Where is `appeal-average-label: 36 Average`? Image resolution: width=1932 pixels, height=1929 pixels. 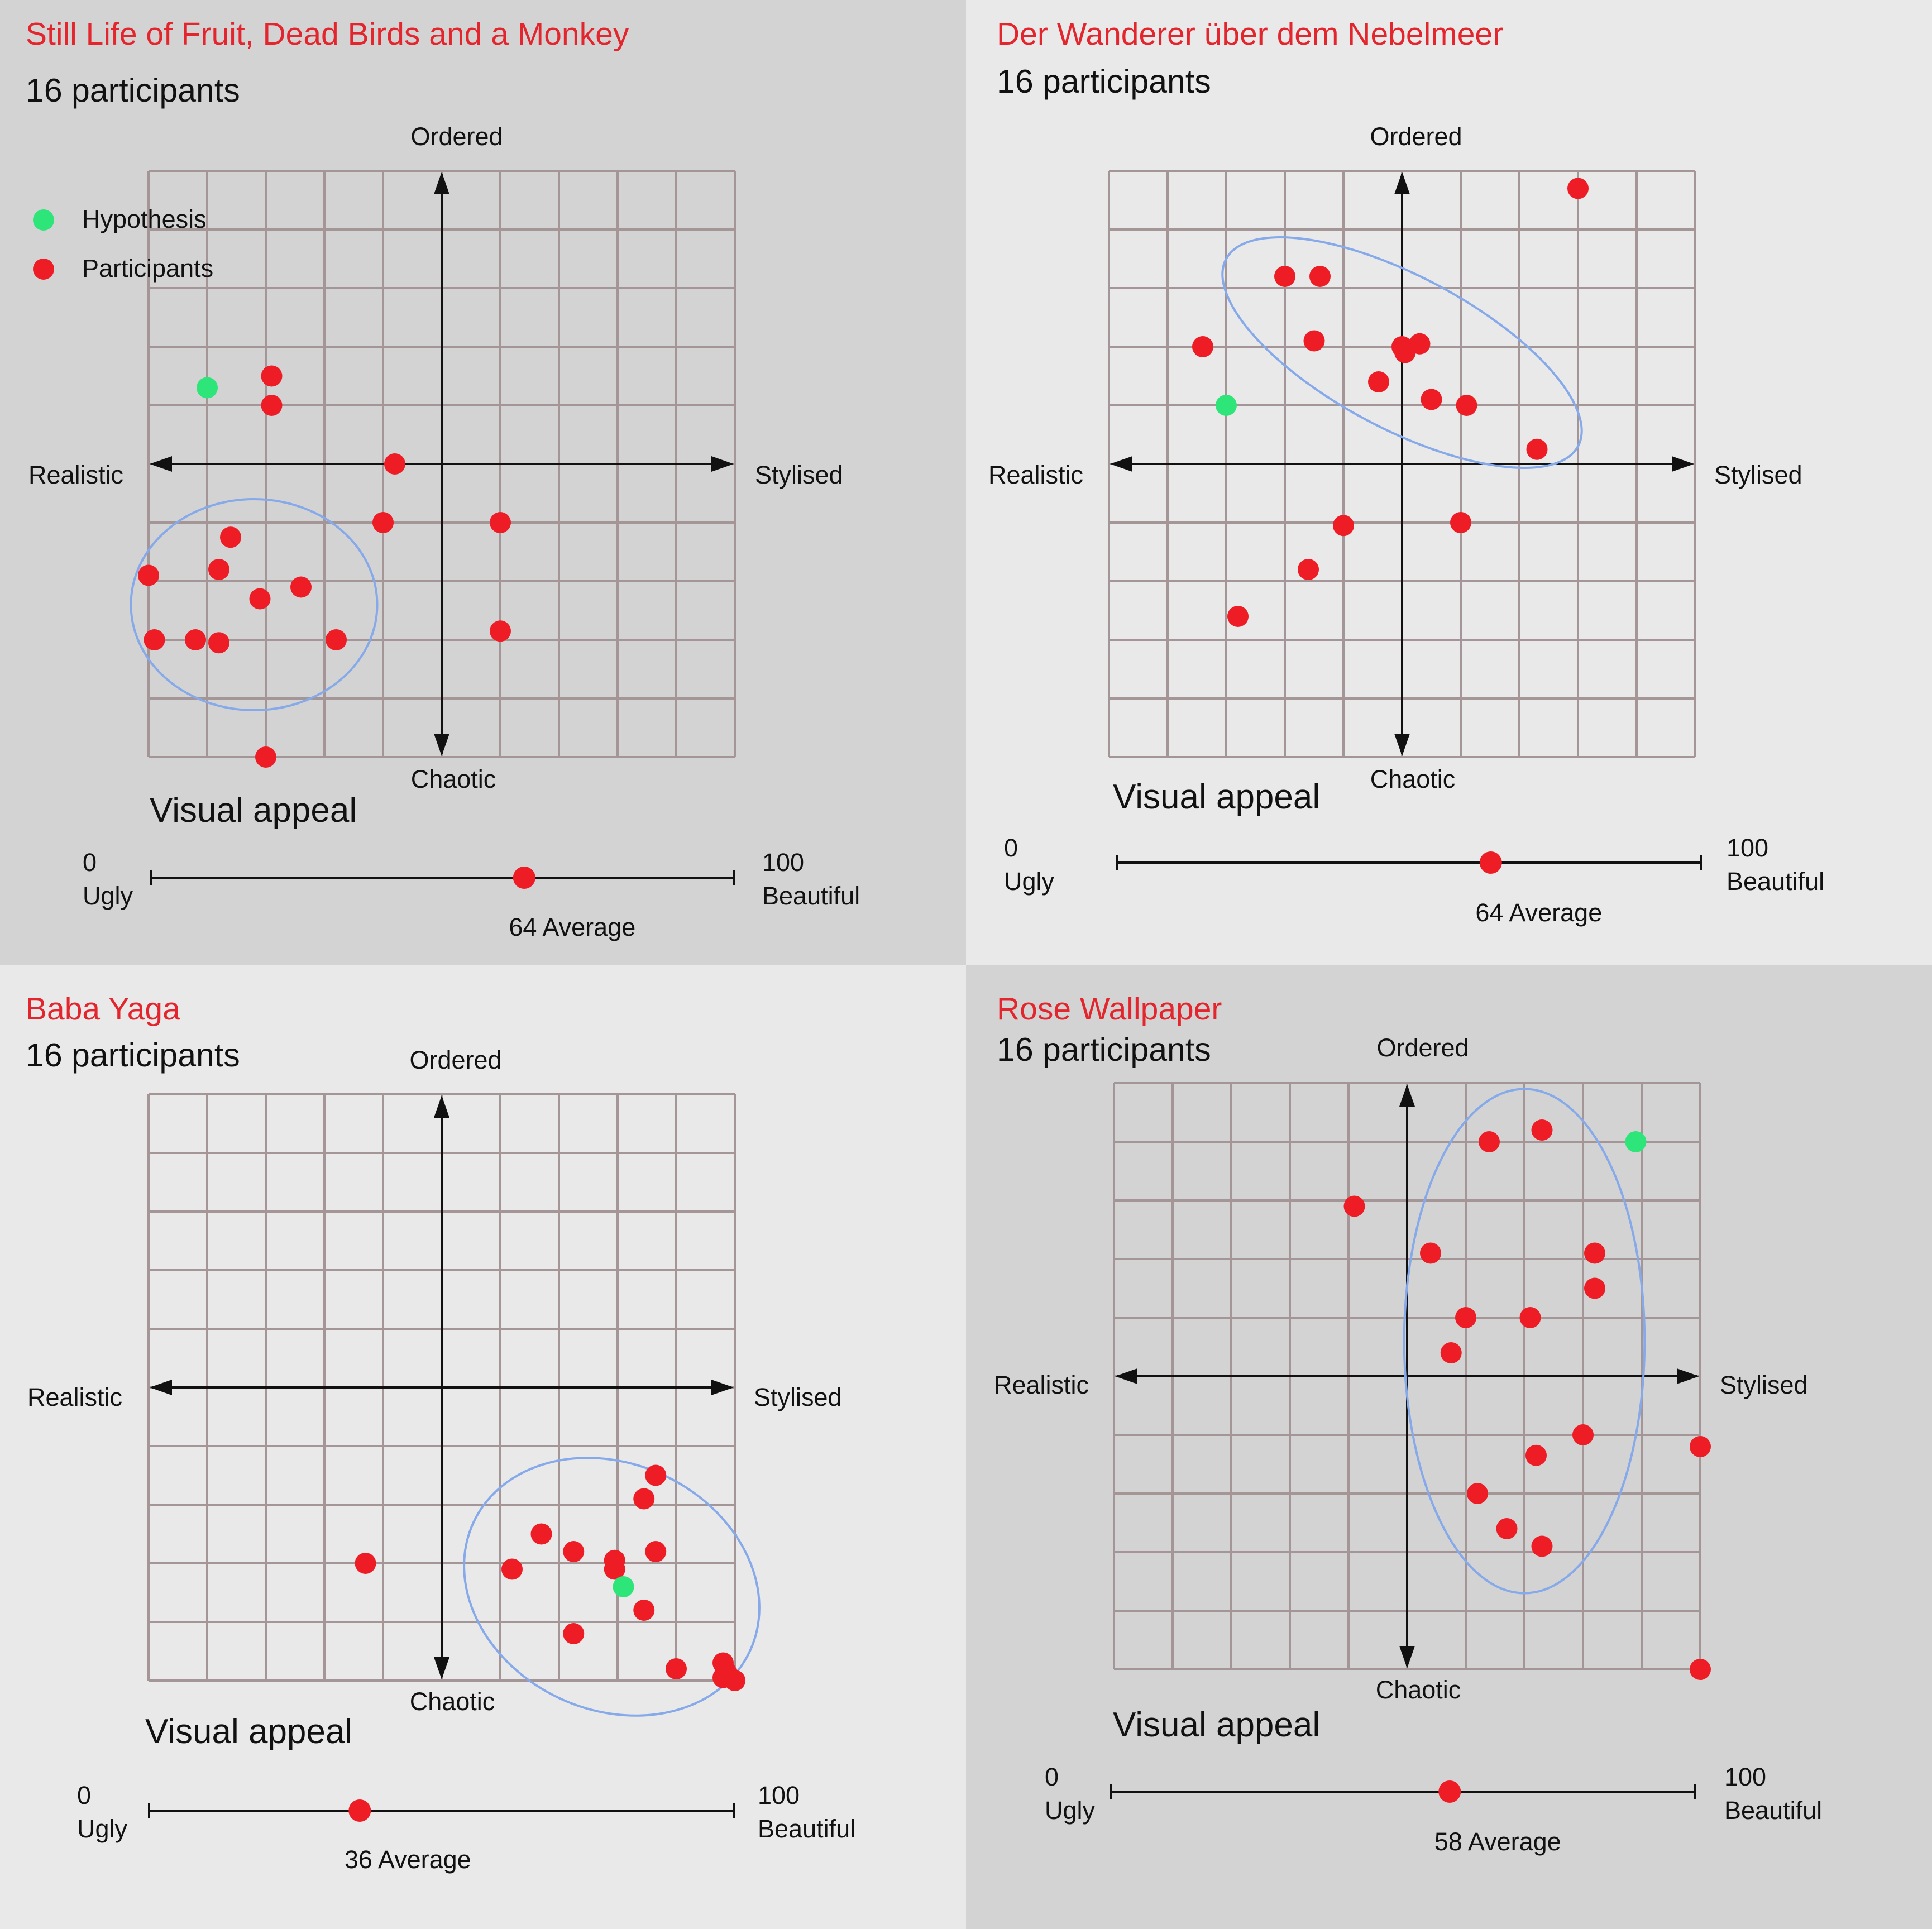 appeal-average-label: 36 Average is located at coordinates (408, 1859).